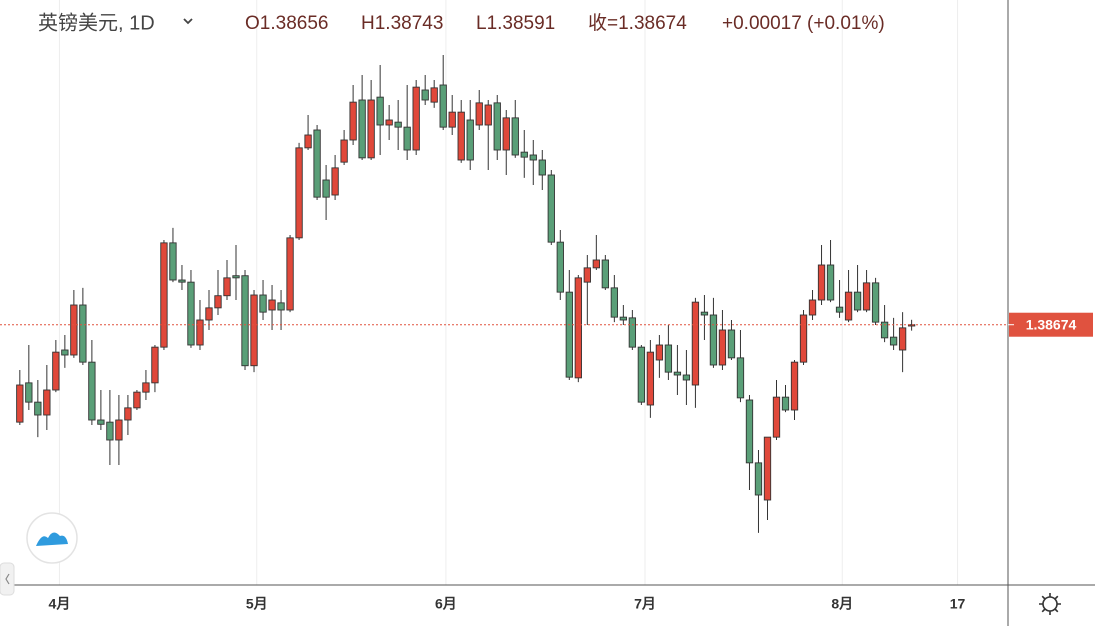 The image size is (1095, 626). What do you see at coordinates (257, 604) in the screenshot?
I see `x-tick-label: 5月` at bounding box center [257, 604].